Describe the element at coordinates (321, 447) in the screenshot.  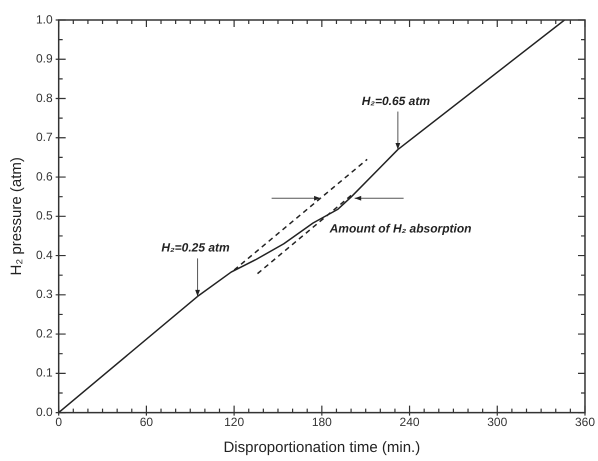
I see `x-axis-title: Disproportionation time (min.)` at that location.